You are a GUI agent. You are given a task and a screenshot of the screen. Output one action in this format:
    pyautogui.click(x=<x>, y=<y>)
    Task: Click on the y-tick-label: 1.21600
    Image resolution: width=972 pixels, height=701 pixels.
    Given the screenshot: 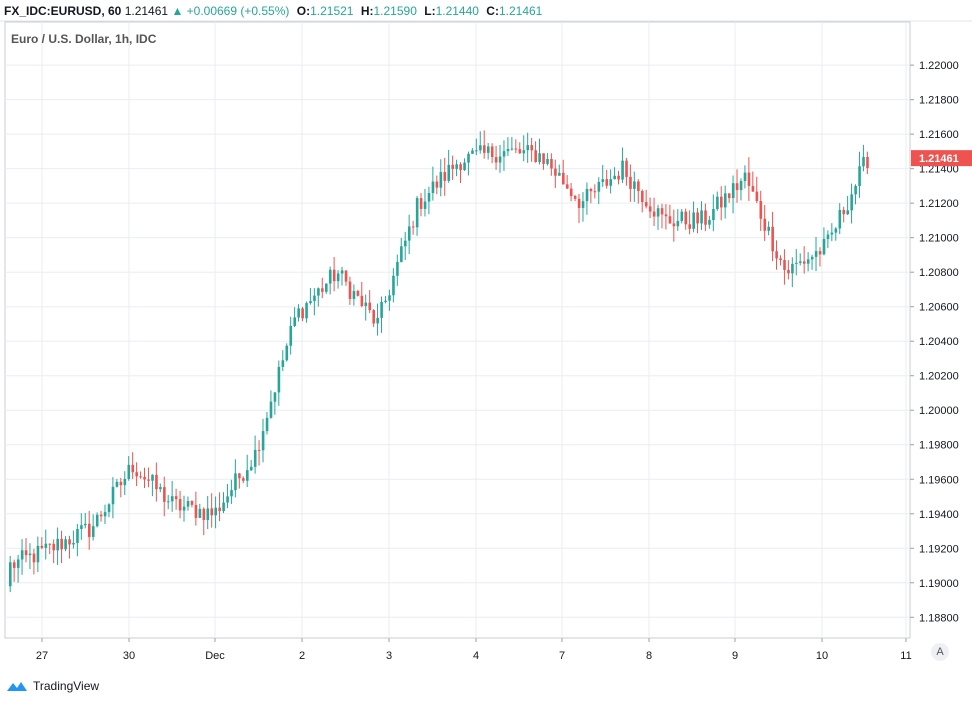 What is the action you would take?
    pyautogui.click(x=939, y=135)
    